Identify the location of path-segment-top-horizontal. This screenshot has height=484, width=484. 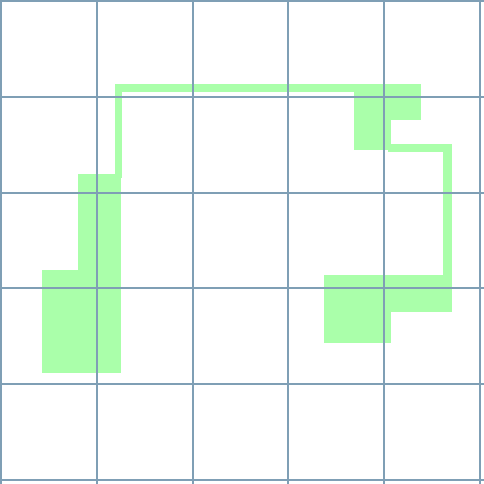
(268, 88).